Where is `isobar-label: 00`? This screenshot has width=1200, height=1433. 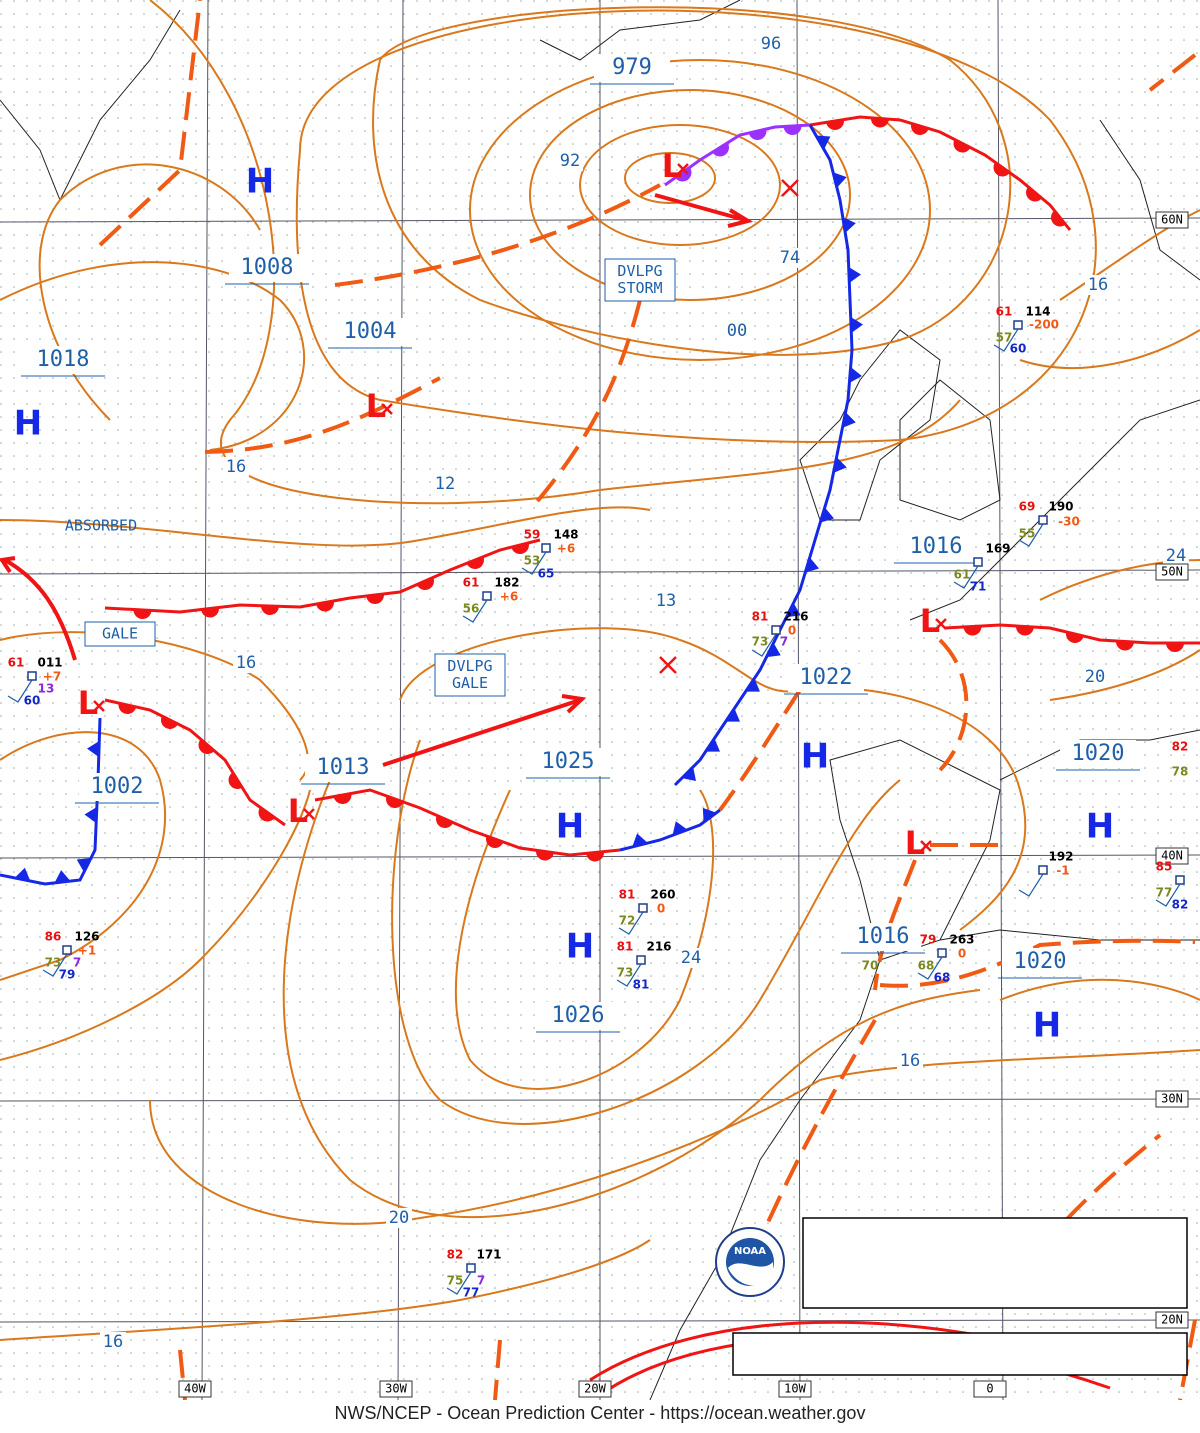
isobar-label: 00 is located at coordinates (737, 331).